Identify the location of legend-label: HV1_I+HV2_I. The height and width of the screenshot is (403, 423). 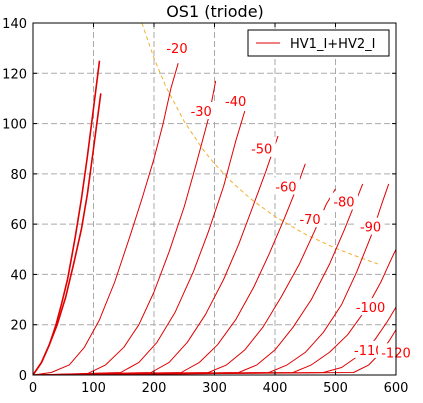
(332, 44).